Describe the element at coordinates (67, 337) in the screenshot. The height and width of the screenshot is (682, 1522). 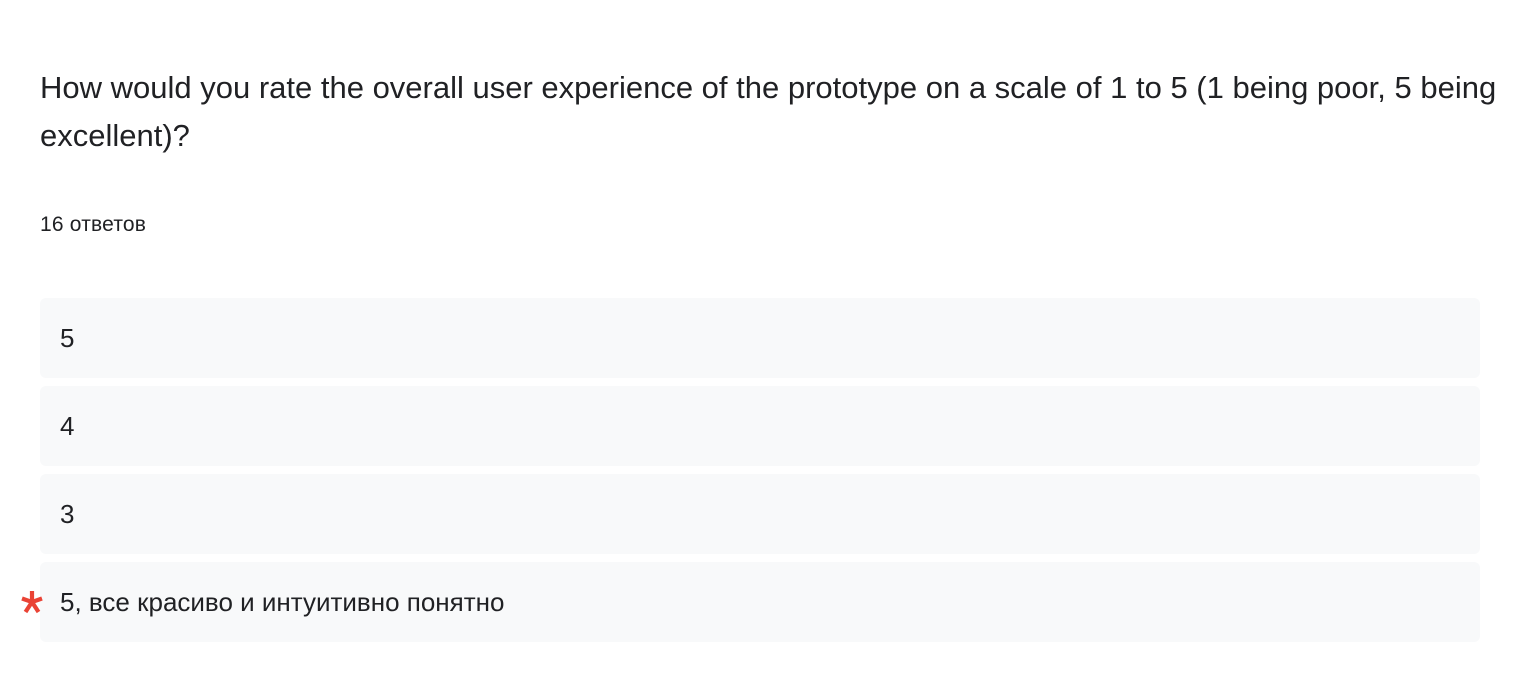
I see `answer-text: 5` at that location.